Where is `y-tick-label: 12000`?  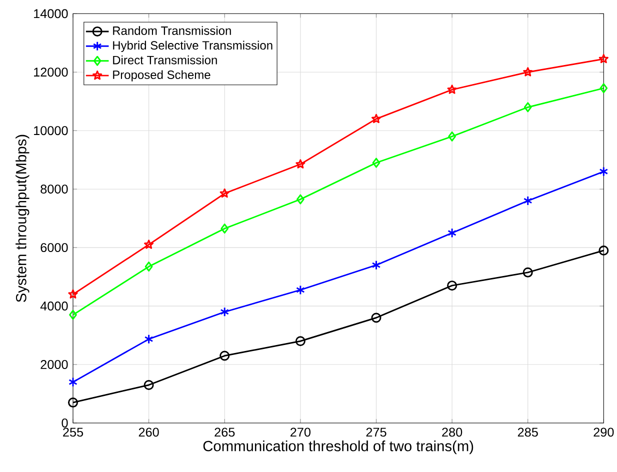
y-tick-label: 12000 is located at coordinates (51, 72).